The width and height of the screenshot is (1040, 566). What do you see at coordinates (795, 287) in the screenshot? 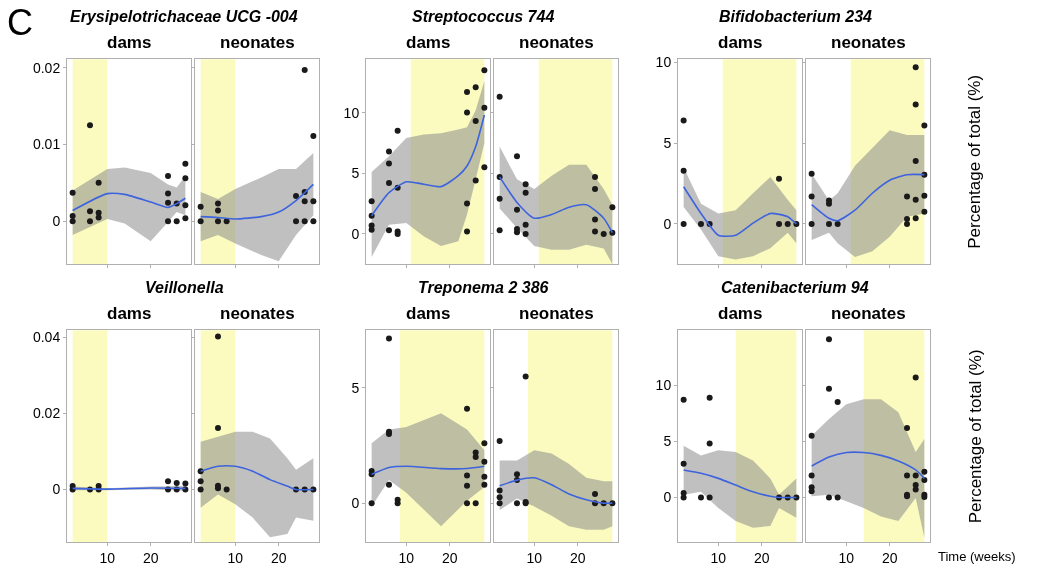
I see `chart-title: Catenibacterium 94` at bounding box center [795, 287].